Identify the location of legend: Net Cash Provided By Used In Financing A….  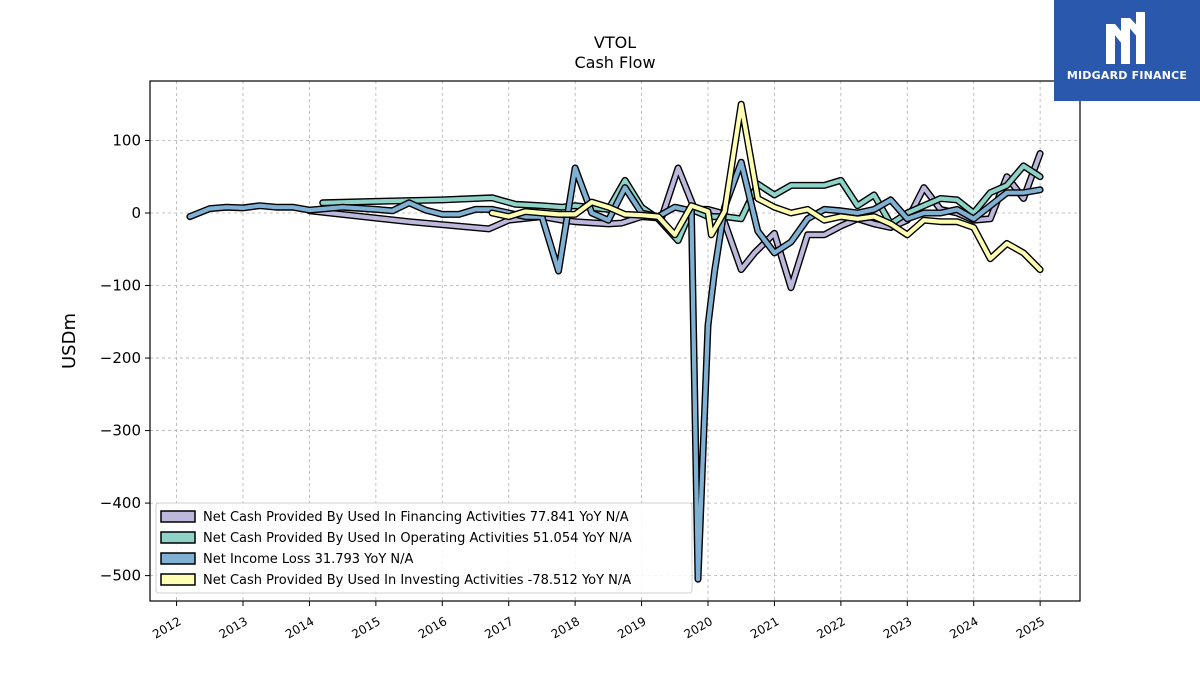
(424, 548).